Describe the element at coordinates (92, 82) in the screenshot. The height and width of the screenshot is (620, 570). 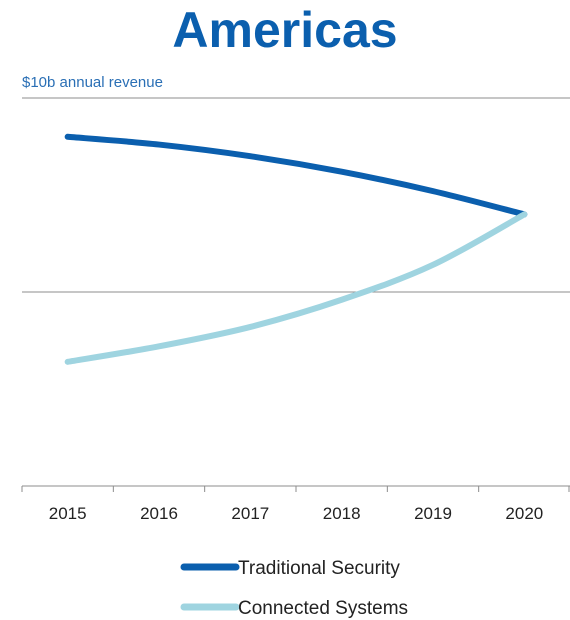
I see `y-axis-label: $10b annual revenue` at that location.